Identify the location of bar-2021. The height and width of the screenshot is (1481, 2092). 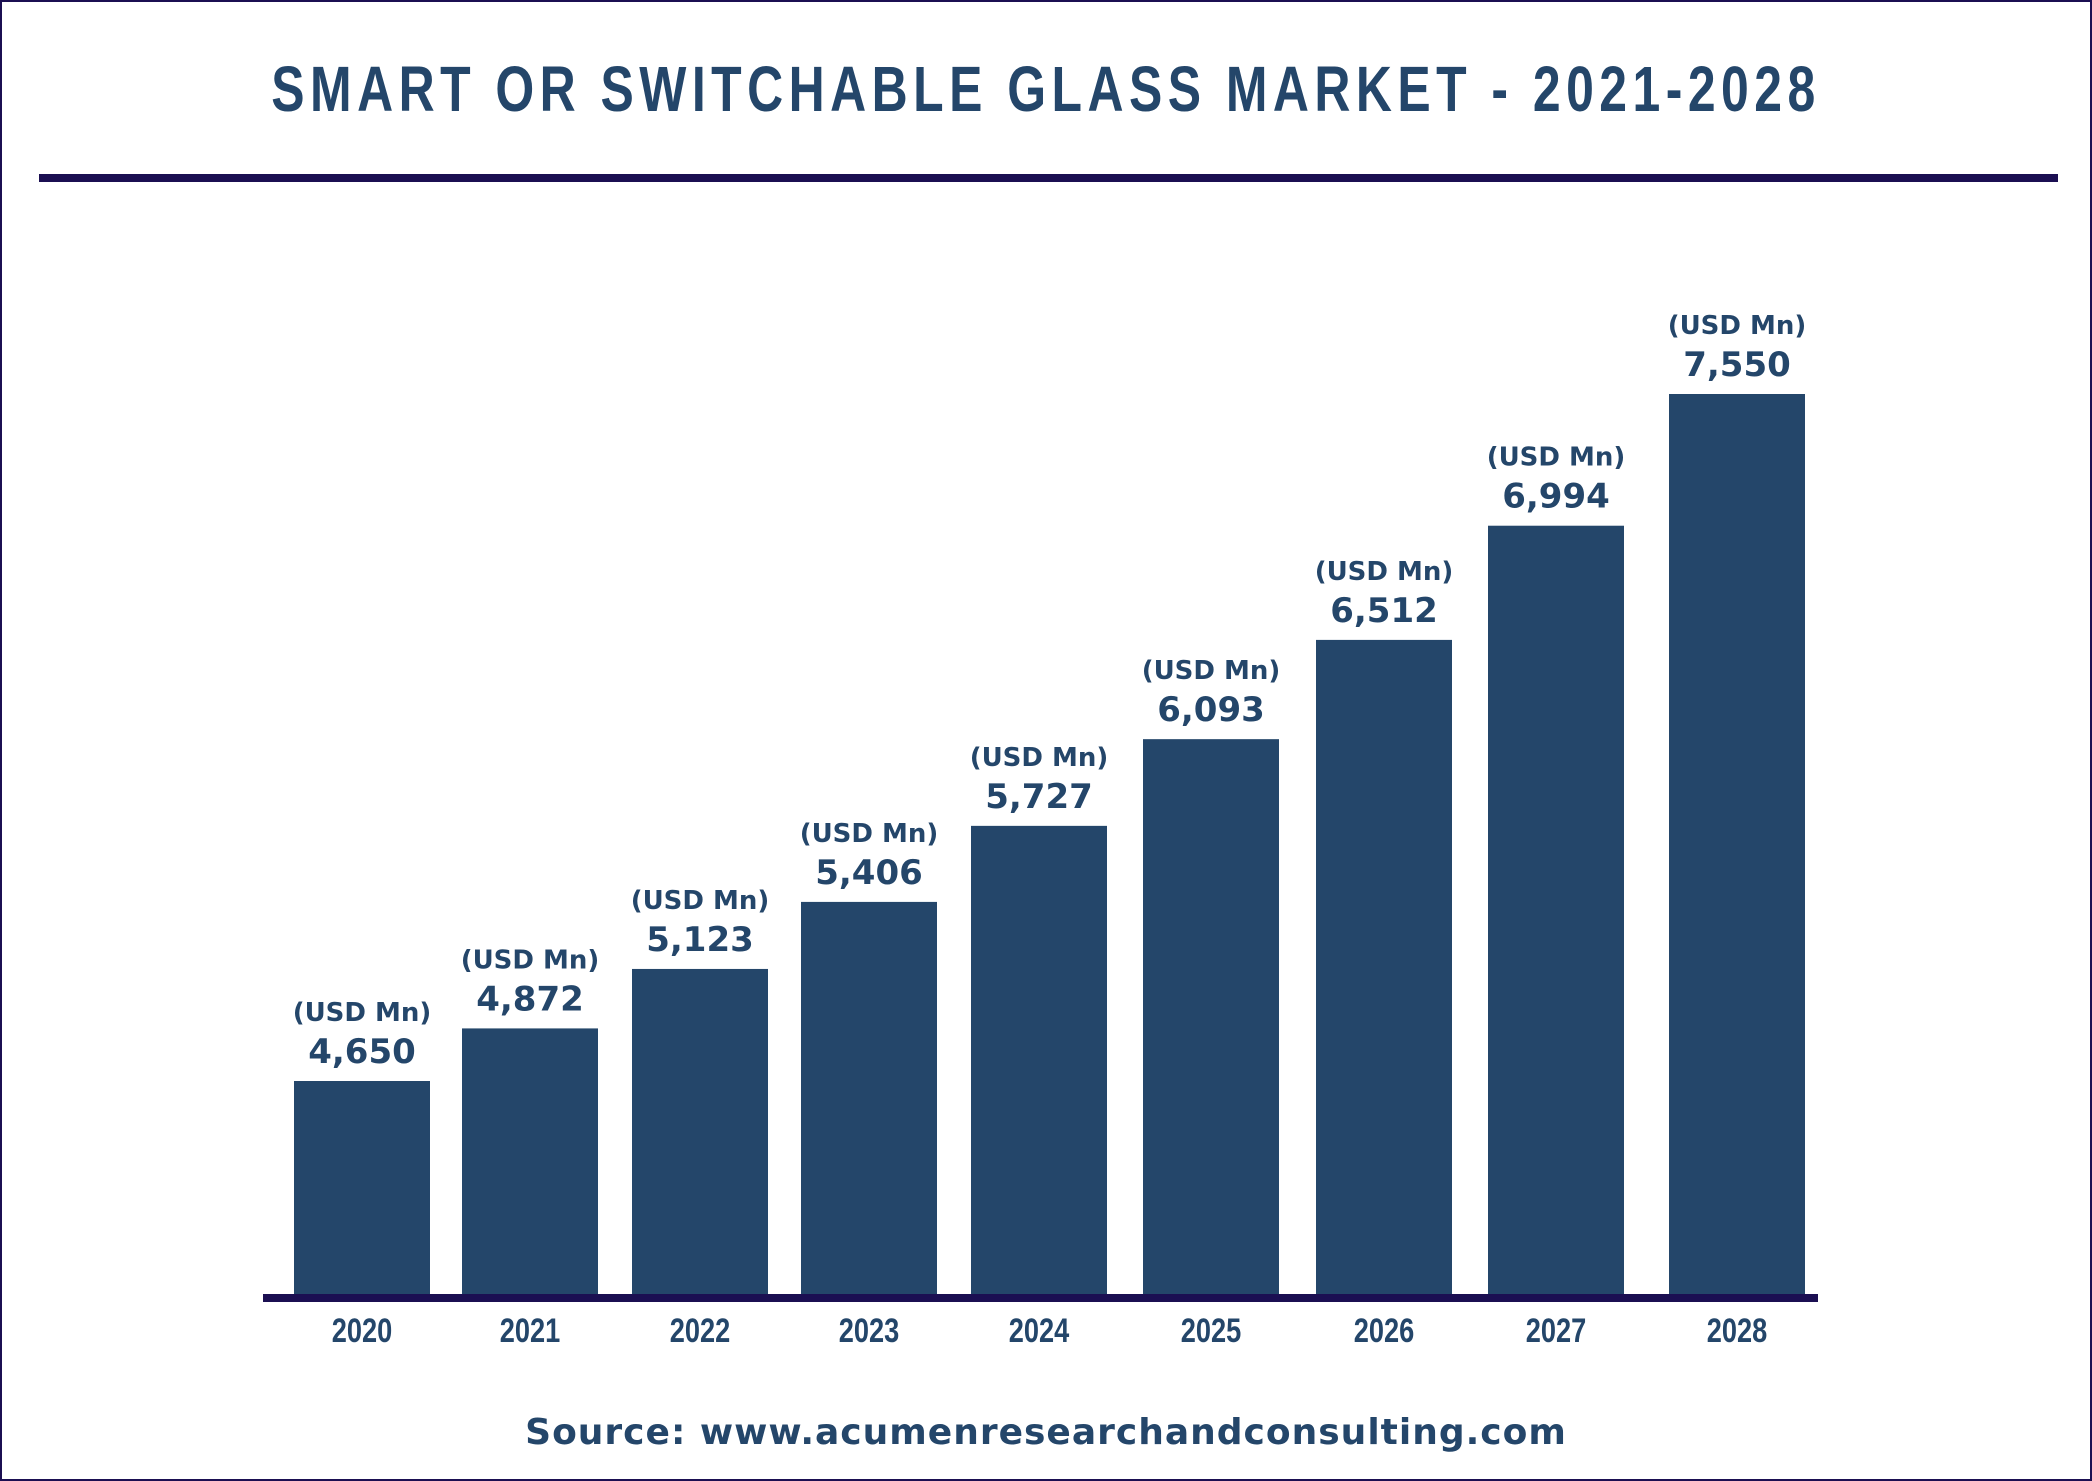
(530, 1161).